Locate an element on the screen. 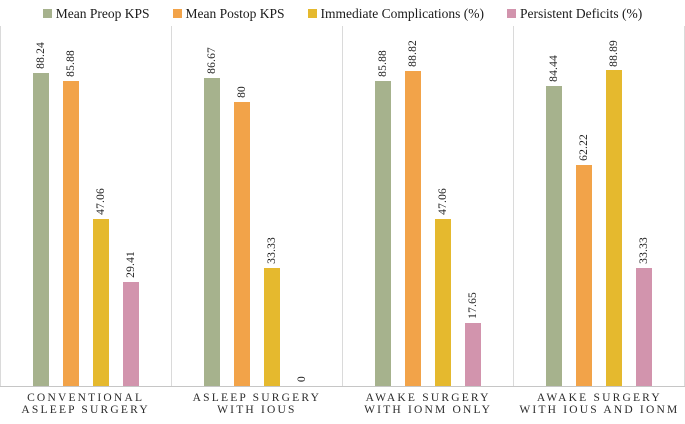 The height and width of the screenshot is (424, 685). category-label-line: WITH IOUS is located at coordinates (257, 410).